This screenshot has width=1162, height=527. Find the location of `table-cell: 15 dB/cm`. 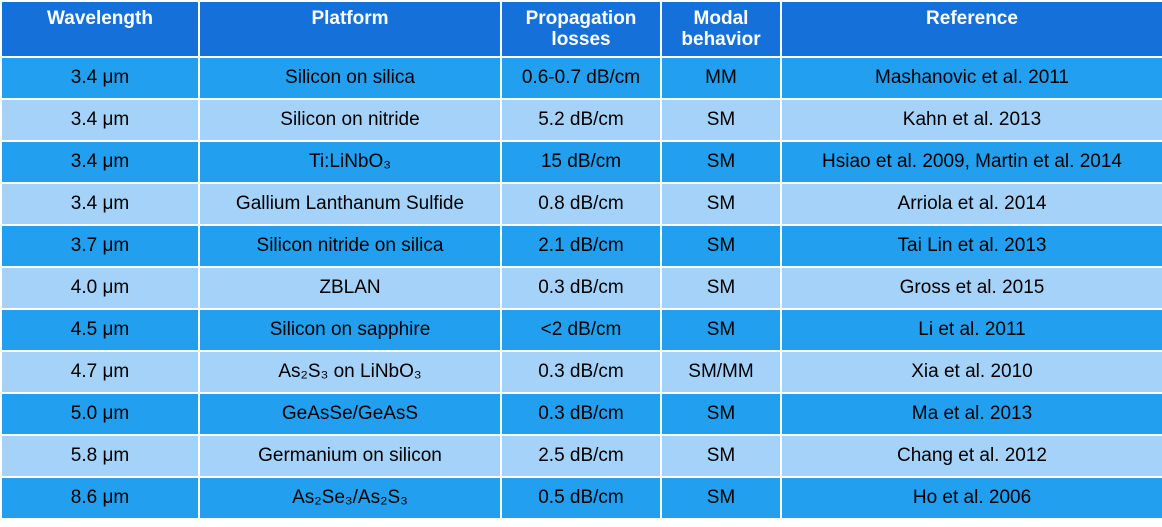

table-cell: 15 dB/cm is located at coordinates (581, 162).